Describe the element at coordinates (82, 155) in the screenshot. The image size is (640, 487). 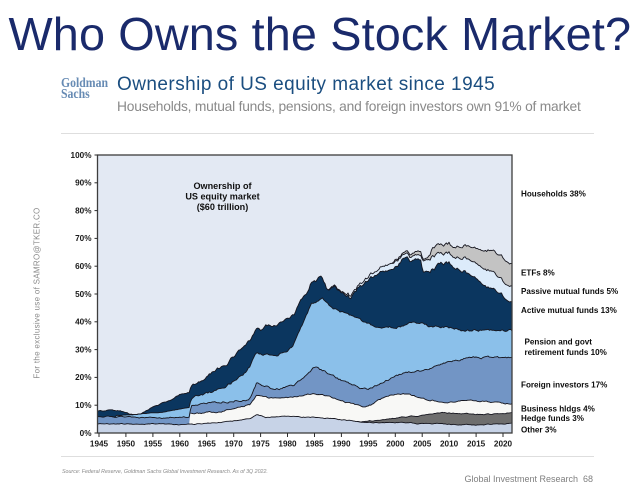
I see `svg-text: 100%` at that location.